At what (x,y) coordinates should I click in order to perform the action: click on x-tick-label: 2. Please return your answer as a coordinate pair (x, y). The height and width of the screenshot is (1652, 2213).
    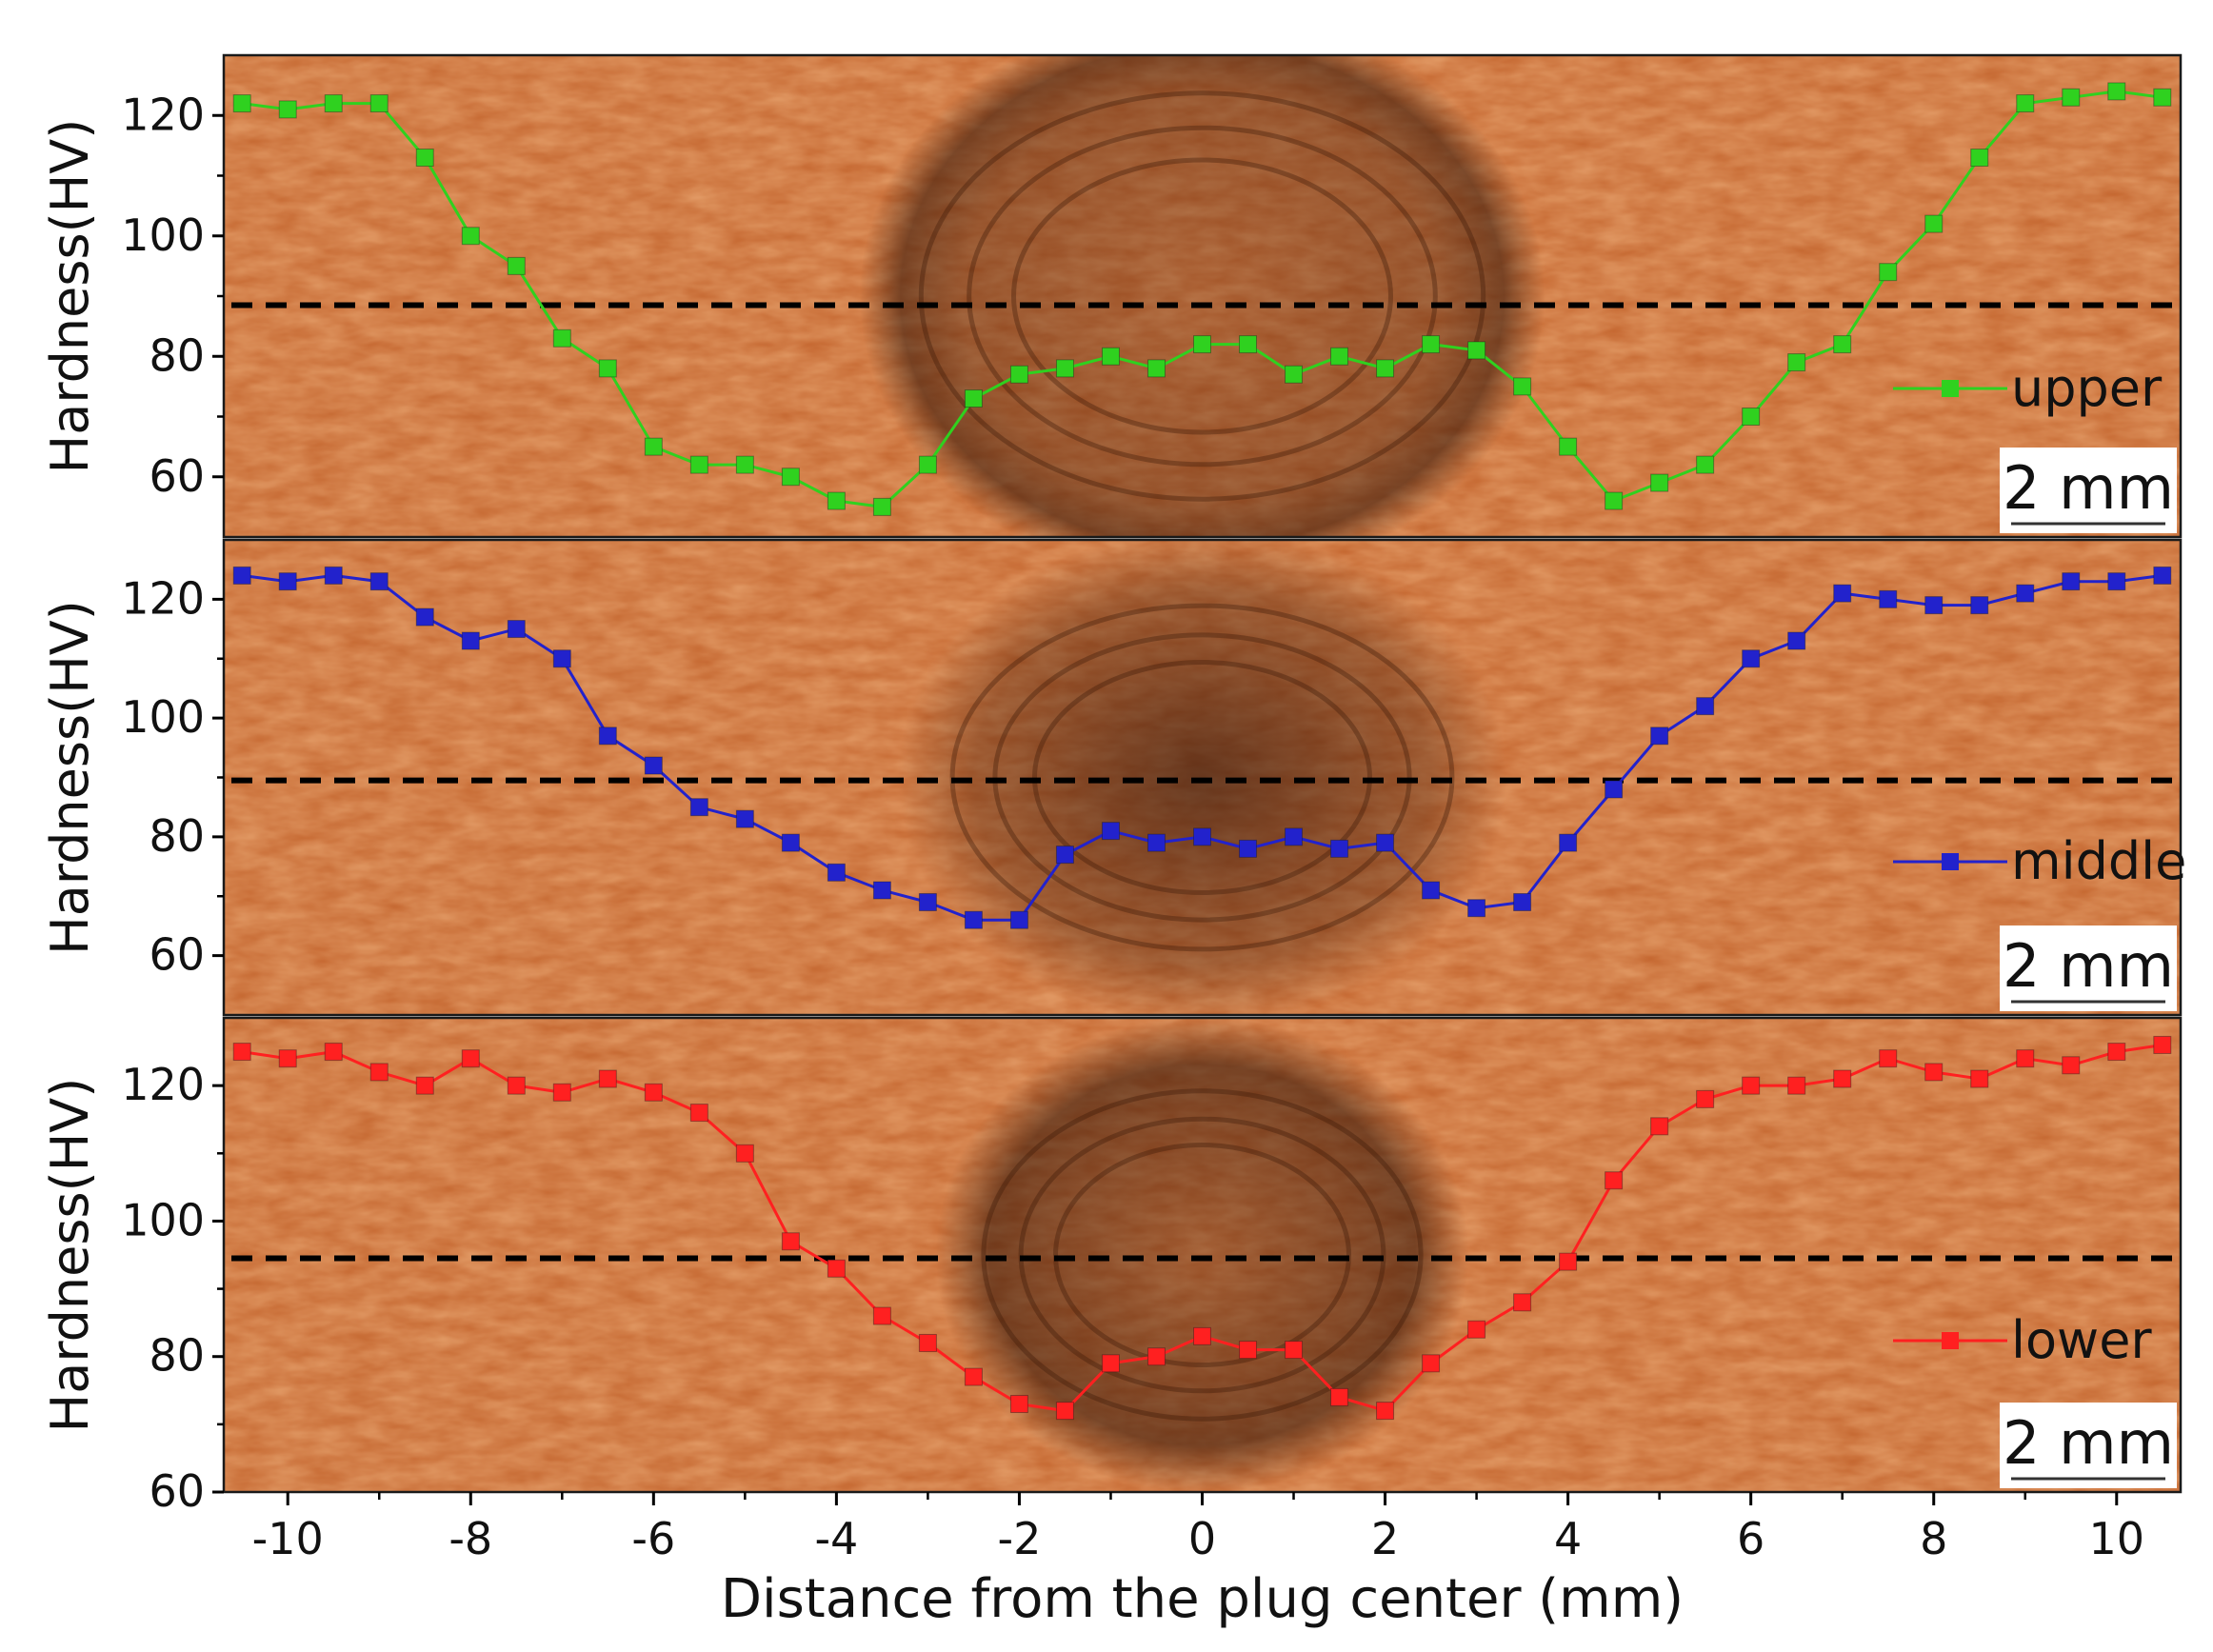
    Looking at the image, I should click on (1385, 1538).